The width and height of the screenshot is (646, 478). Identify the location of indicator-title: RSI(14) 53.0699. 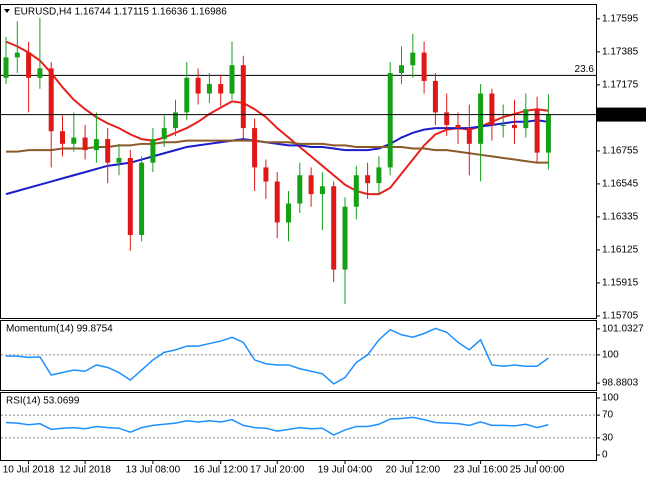
(43, 401).